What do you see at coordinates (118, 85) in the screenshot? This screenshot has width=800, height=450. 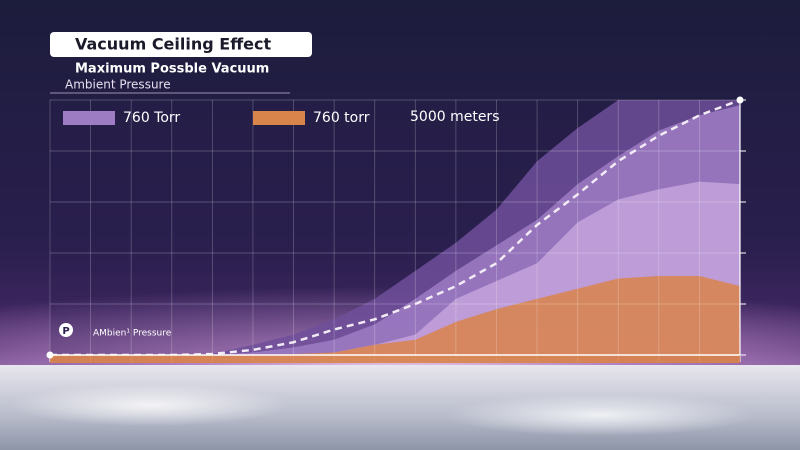 I see `y-axis-label: Ambient Pressure` at bounding box center [118, 85].